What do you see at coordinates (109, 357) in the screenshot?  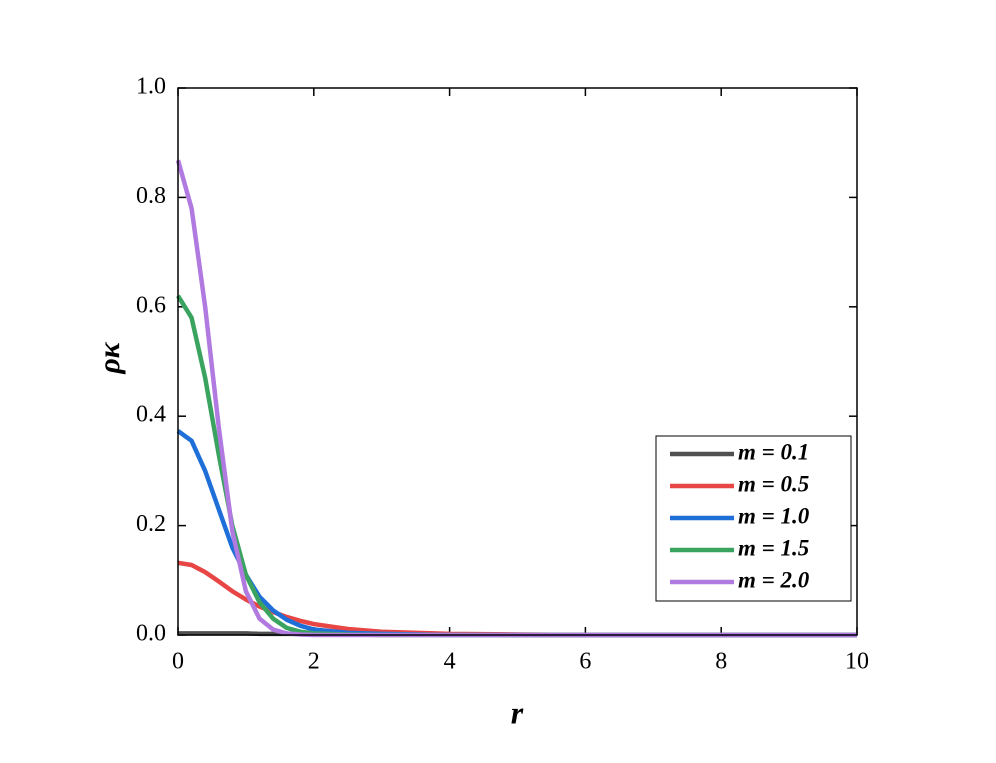 I see `y-axis-label: ρκ` at bounding box center [109, 357].